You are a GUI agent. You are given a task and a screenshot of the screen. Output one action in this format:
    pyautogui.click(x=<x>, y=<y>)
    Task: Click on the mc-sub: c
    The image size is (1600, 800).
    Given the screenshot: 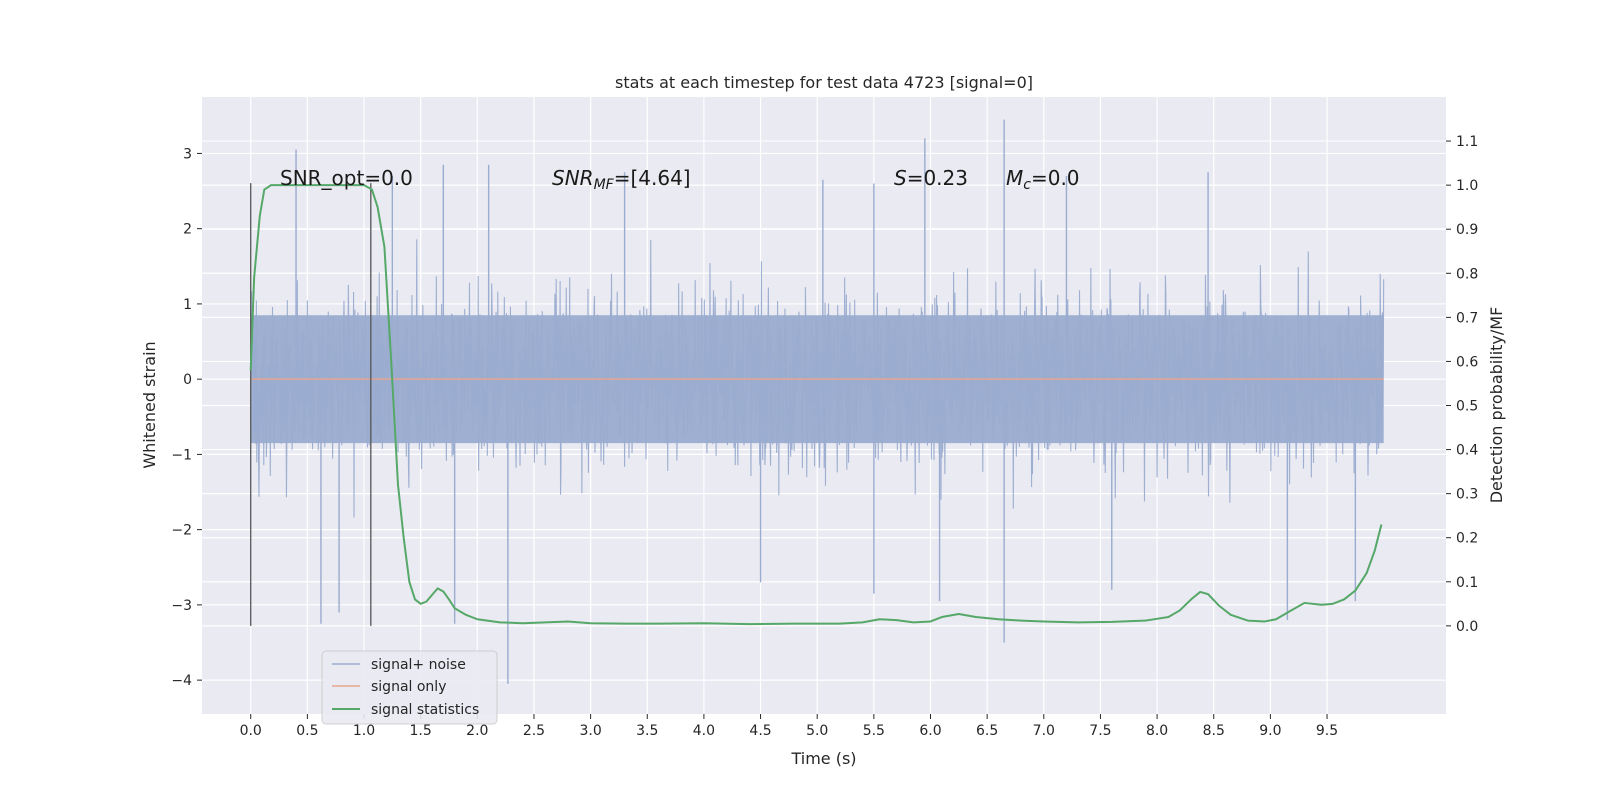 What is the action you would take?
    pyautogui.click(x=1027, y=185)
    